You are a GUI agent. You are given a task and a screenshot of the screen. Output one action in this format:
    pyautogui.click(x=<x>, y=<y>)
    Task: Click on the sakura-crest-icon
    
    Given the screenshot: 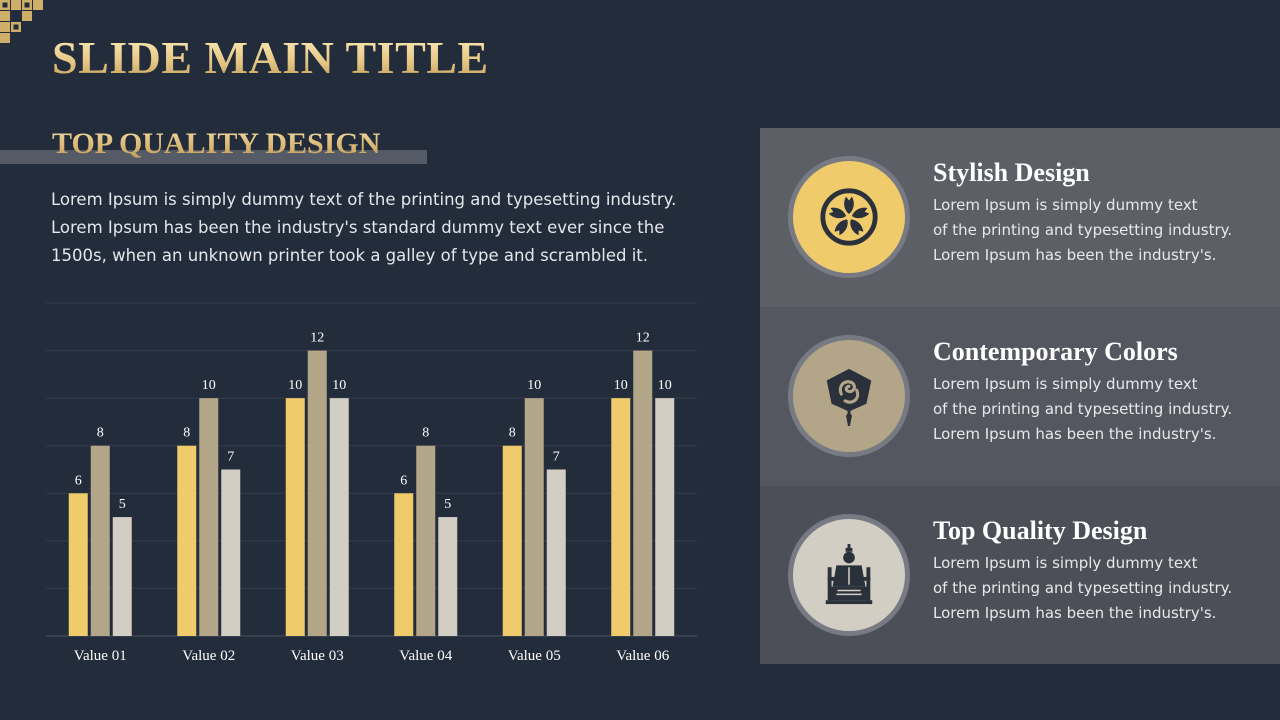 What is the action you would take?
    pyautogui.click(x=849, y=217)
    